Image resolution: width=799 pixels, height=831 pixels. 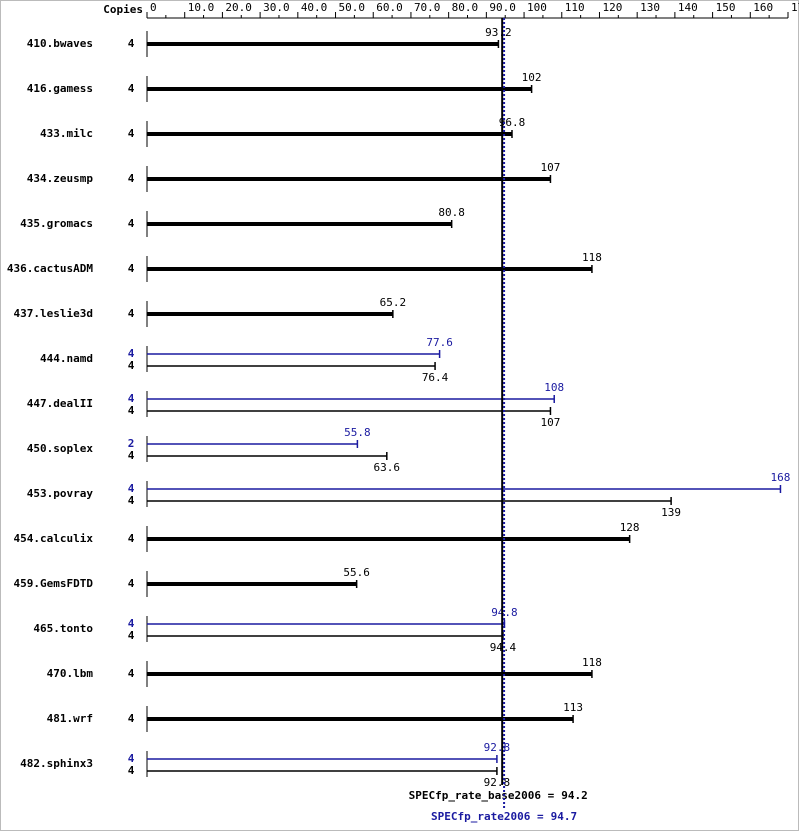 I want to click on value-label: 168, so click(x=781, y=477).